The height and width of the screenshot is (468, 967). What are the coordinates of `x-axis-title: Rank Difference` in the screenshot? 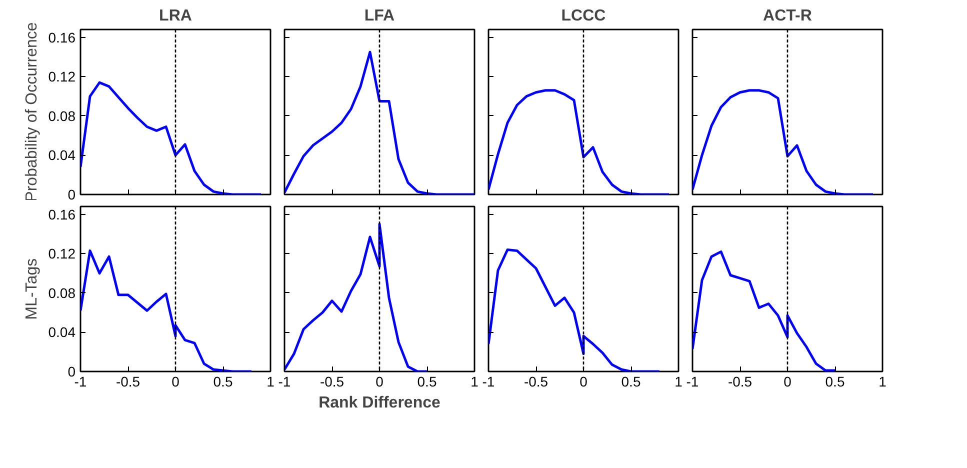 It's located at (379, 403).